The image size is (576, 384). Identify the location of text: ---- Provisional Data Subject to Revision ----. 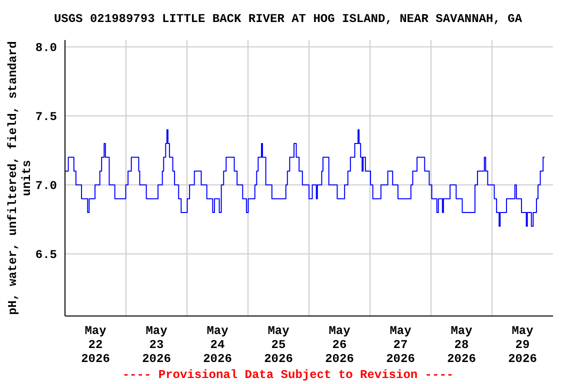
(288, 375).